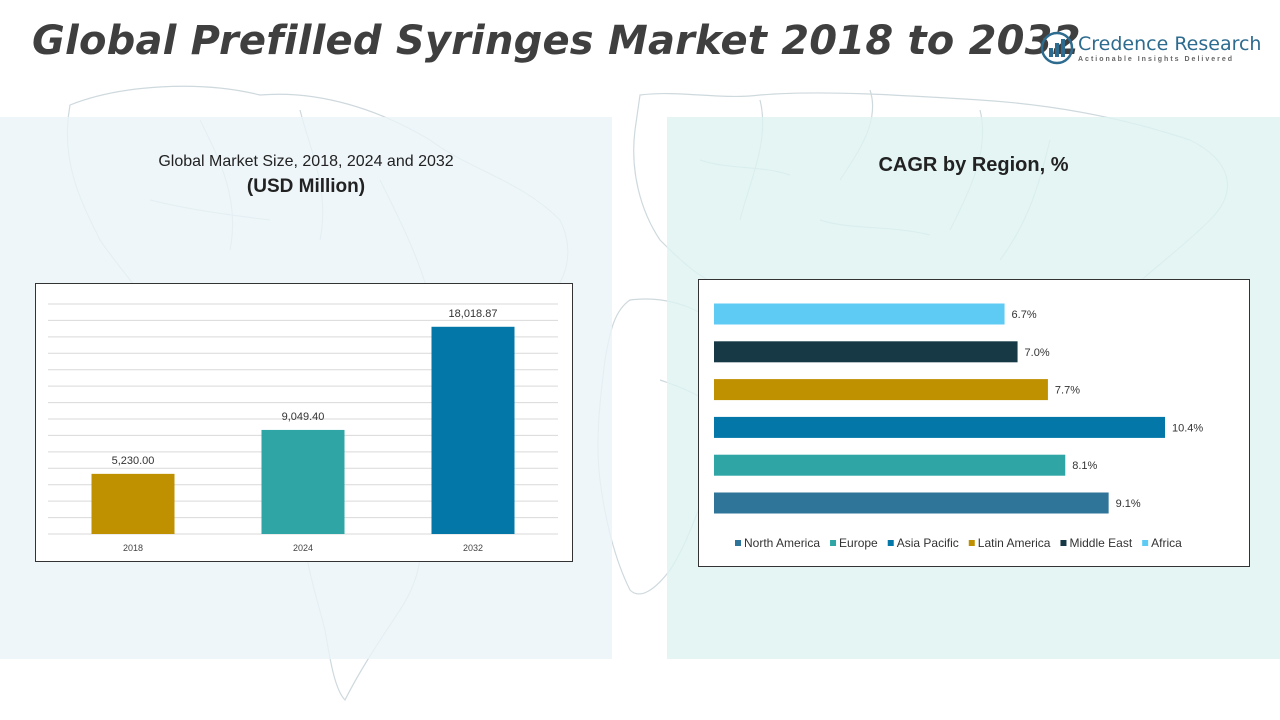  Describe the element at coordinates (473, 548) in the screenshot. I see `x-tick-label: 2032` at that location.